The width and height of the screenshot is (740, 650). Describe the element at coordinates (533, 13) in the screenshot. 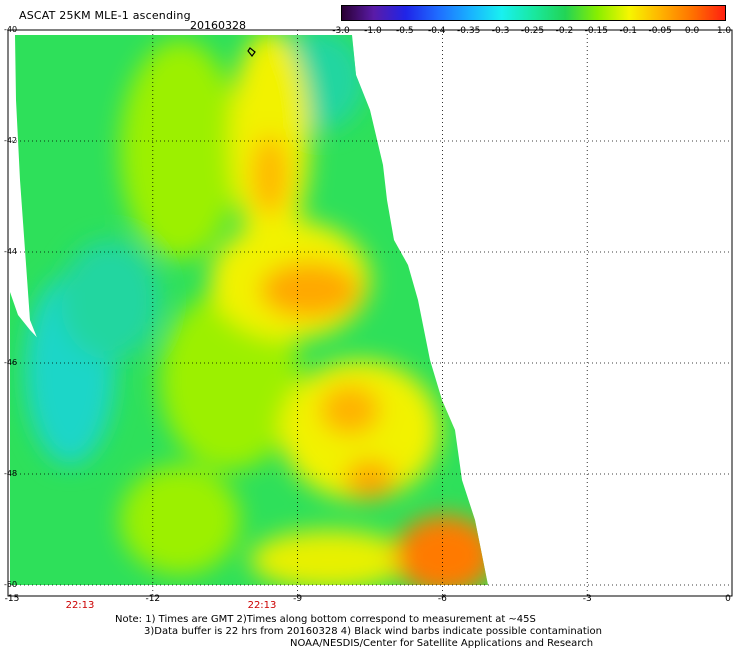

I see `colorbar` at that location.